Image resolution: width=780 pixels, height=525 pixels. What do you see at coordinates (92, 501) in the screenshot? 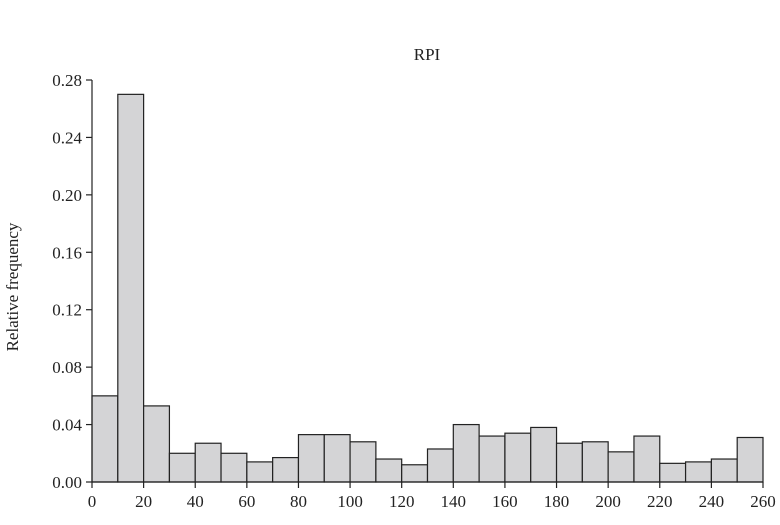
I see `x-tick-label: 0` at bounding box center [92, 501].